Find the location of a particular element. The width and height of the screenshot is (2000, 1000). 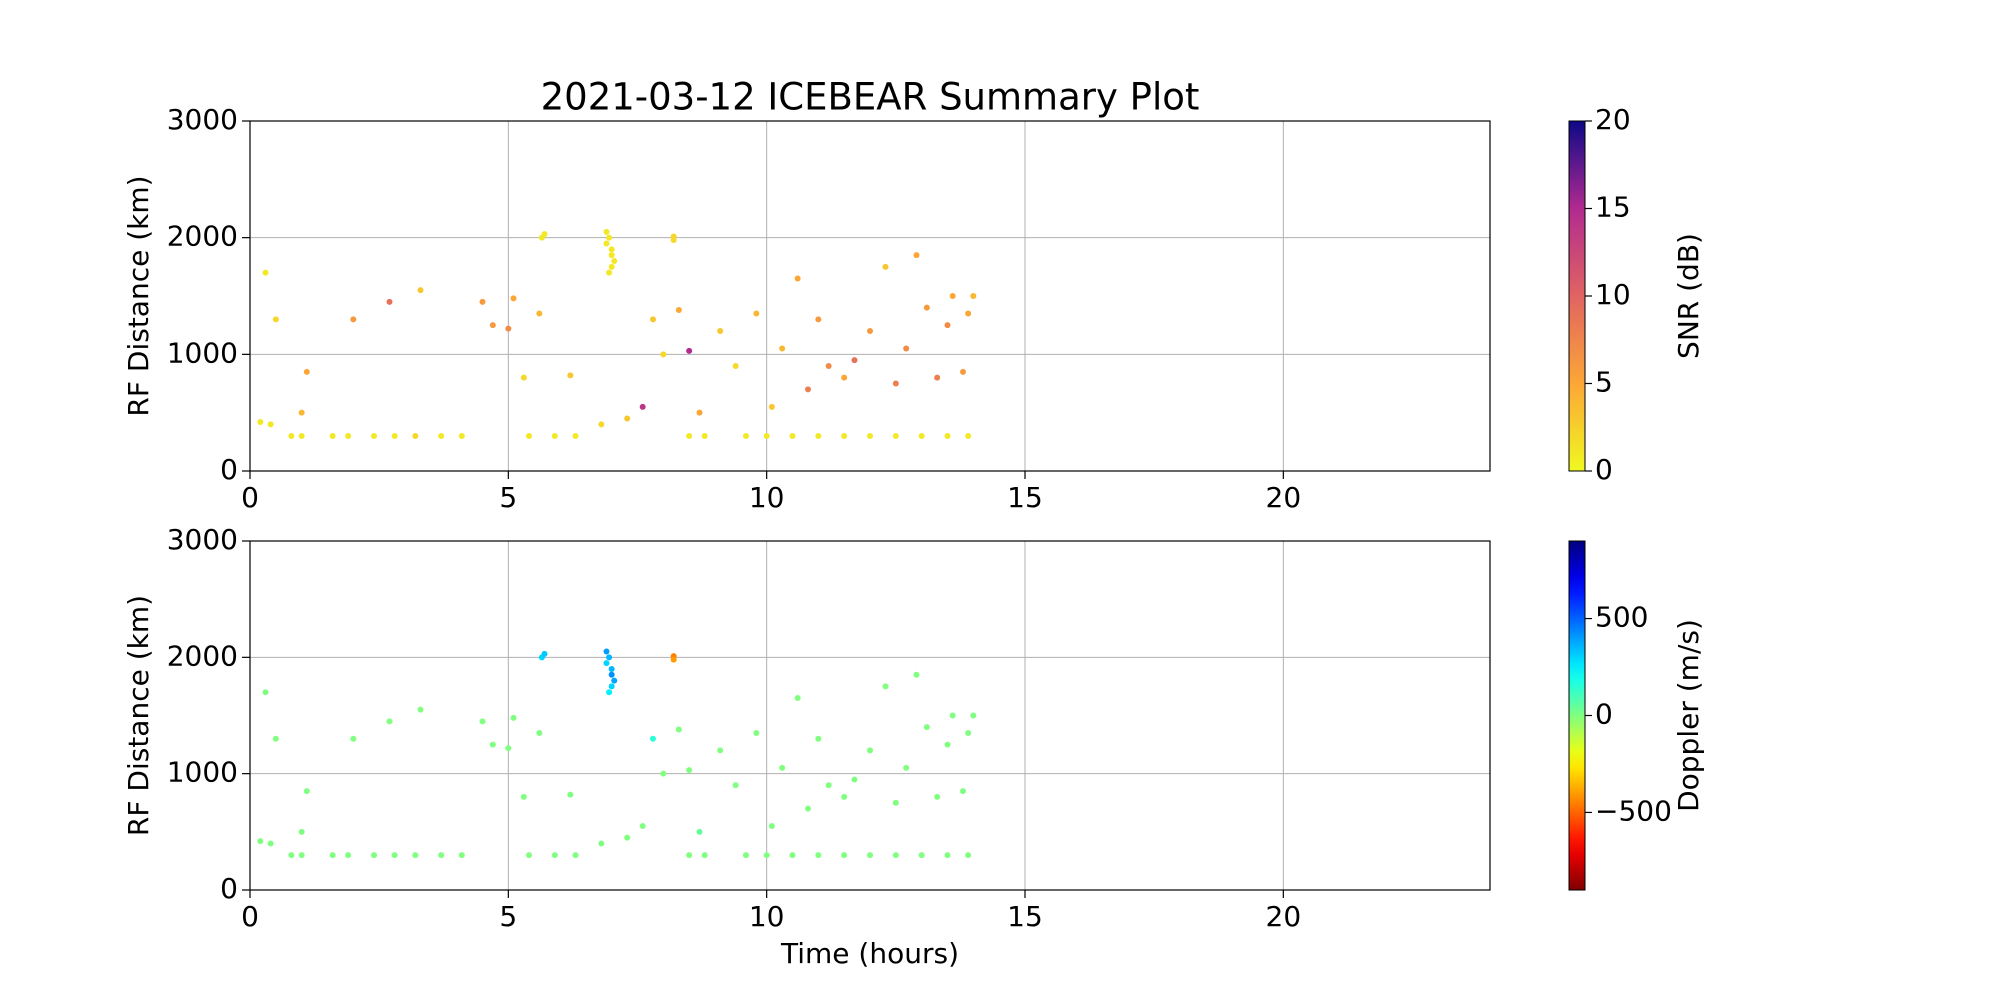

colorbar-tick-label: 20 is located at coordinates (1613, 119).